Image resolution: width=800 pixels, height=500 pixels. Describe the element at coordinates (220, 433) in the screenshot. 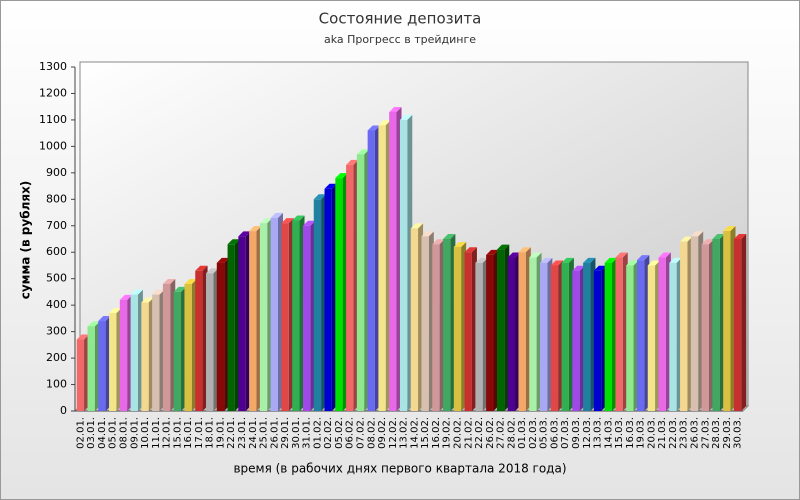

I see `x-tick-label: 19.01.` at that location.